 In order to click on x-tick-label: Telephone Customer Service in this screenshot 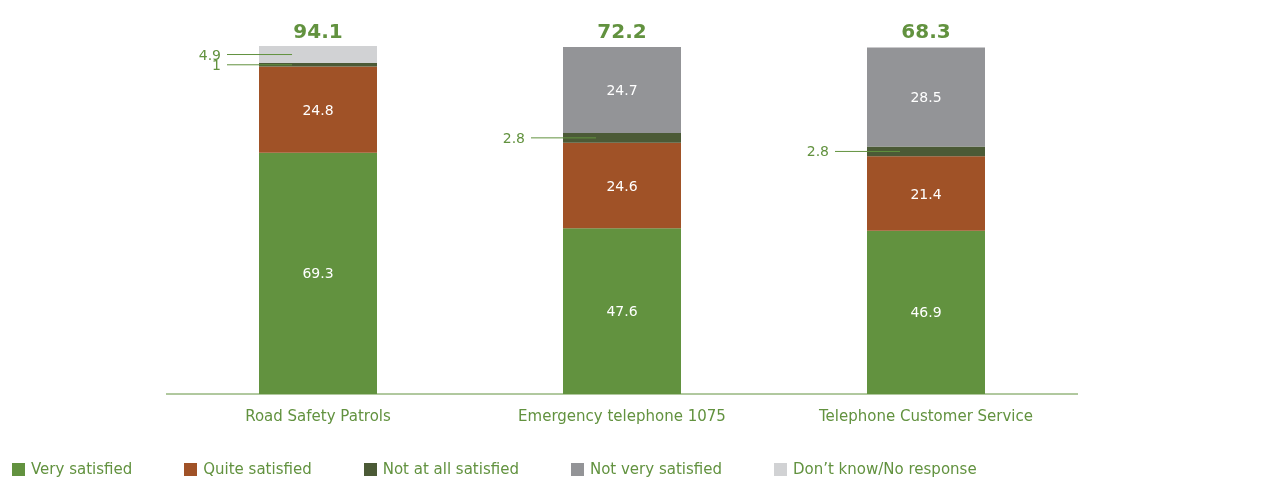, I will do `click(925, 415)`.